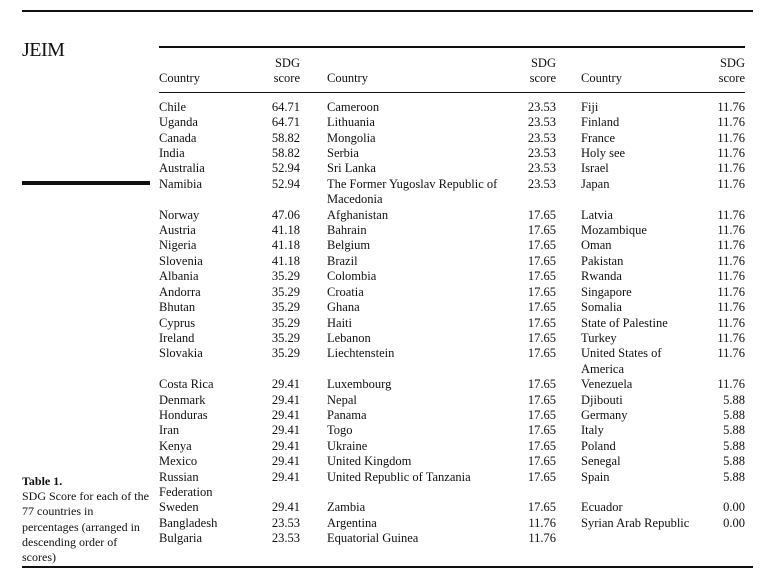  I want to click on country-cell: Oman, so click(596, 245).